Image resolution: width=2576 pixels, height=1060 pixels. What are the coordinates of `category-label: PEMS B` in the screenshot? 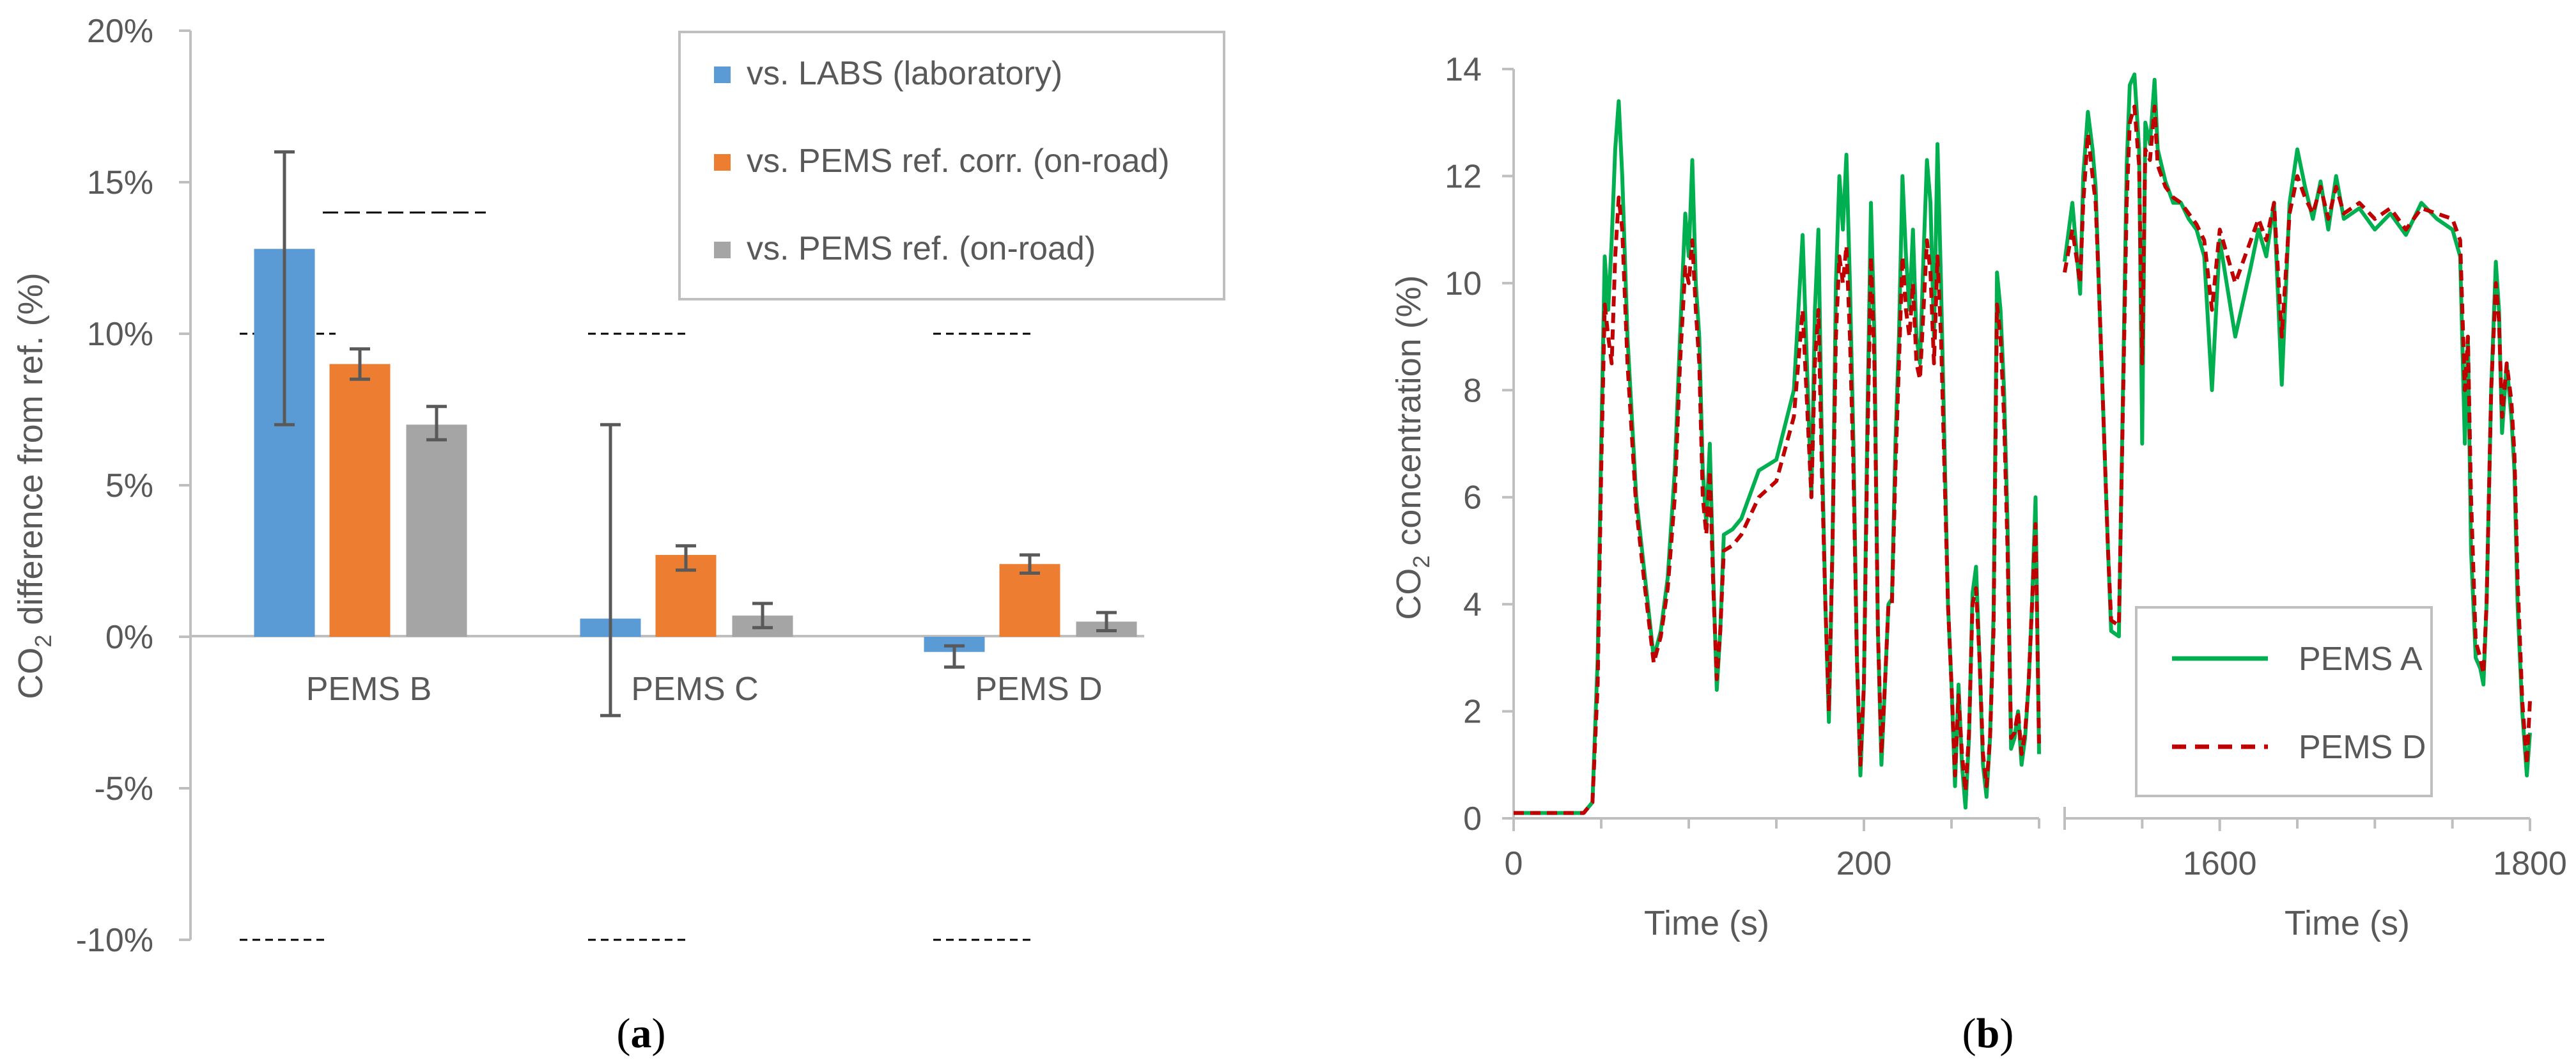 It's located at (369, 689).